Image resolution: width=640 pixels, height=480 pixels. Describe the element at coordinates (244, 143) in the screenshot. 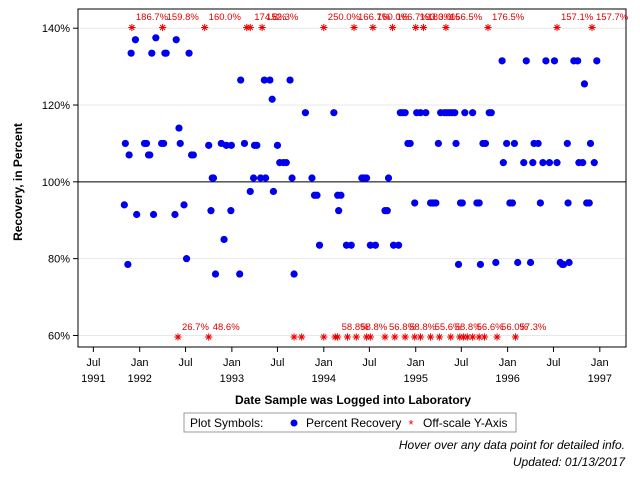

I see `data-point: 1993-02-20: 110%` at that location.